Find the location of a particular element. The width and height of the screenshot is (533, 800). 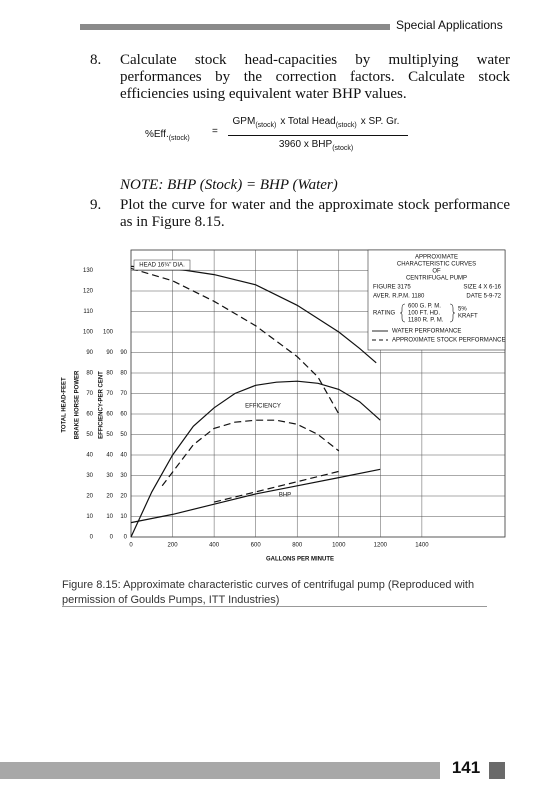

formula-denominator: 3960 x BHP(stock) is located at coordinates (318, 145).